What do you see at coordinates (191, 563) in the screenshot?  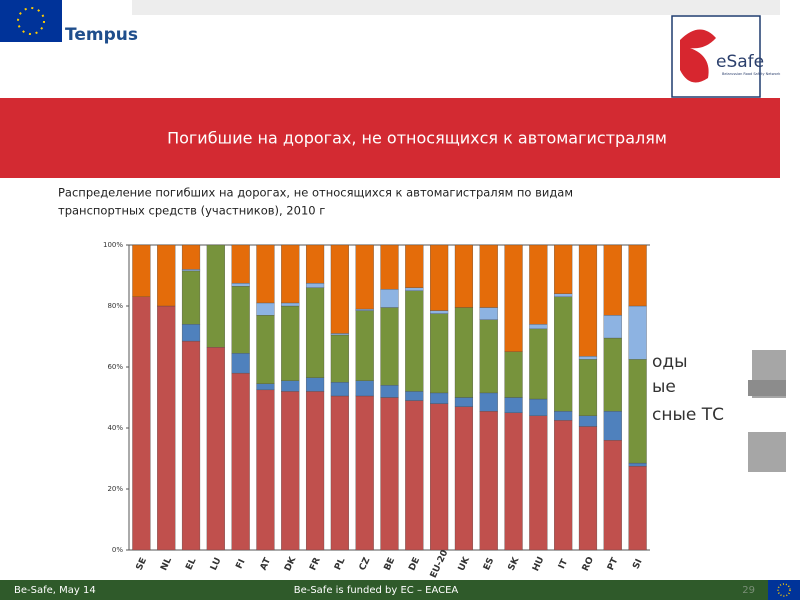 I see `x-tick-label: EL` at bounding box center [191, 563].